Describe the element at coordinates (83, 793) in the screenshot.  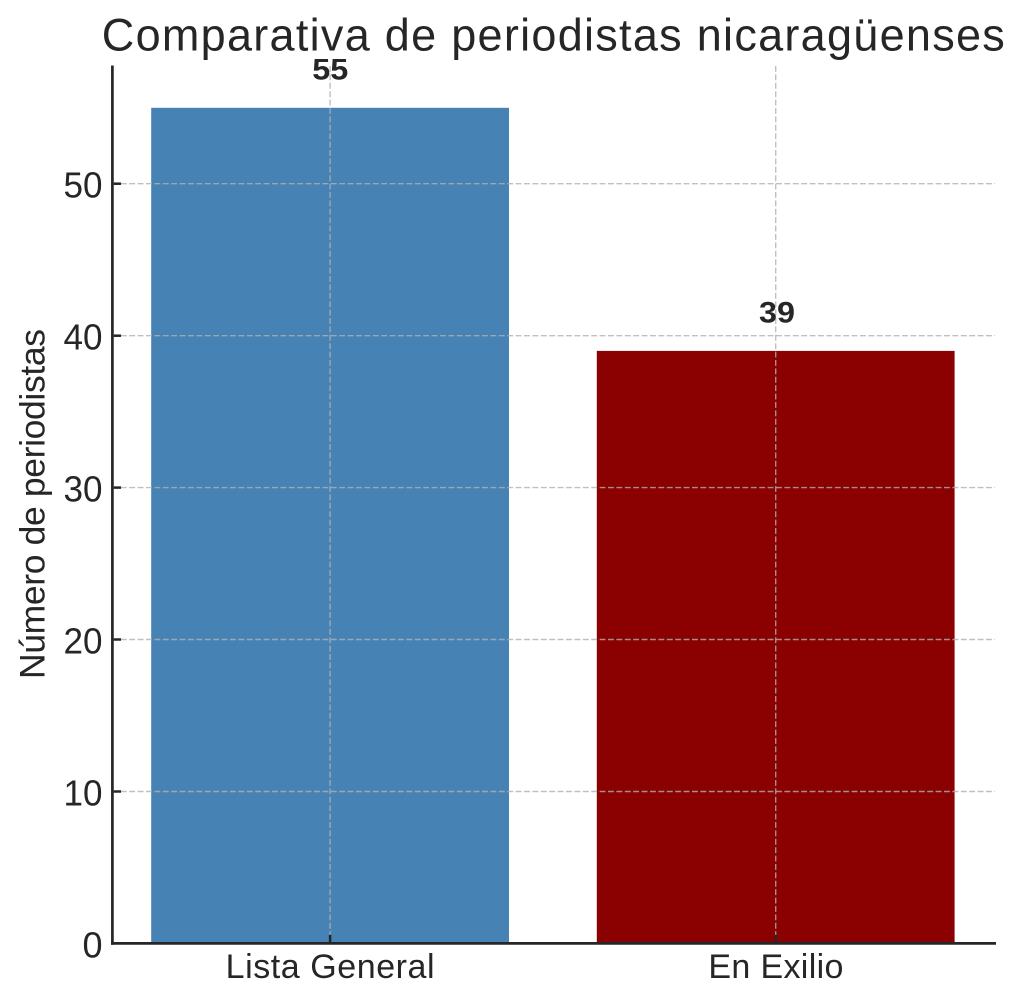
I see `svg-text: 10` at that location.